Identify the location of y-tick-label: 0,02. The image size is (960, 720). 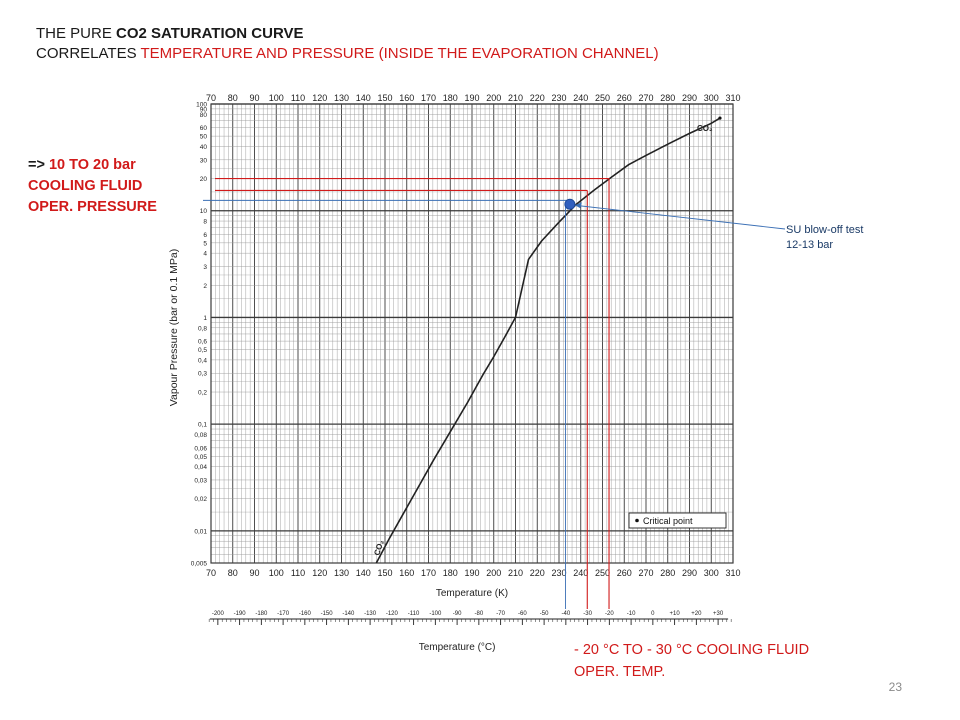
(200, 499).